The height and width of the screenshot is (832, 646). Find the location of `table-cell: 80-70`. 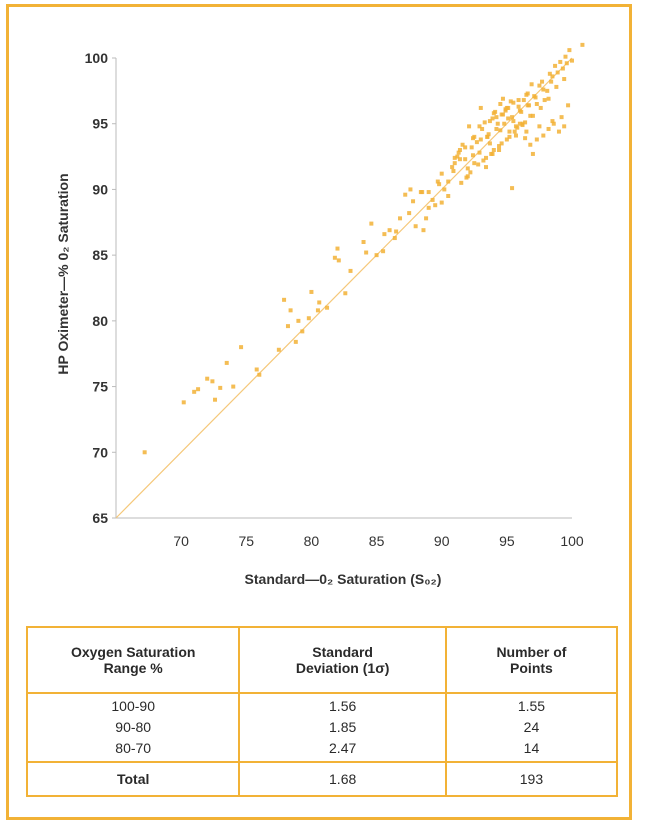

table-cell: 80-70 is located at coordinates (133, 748).